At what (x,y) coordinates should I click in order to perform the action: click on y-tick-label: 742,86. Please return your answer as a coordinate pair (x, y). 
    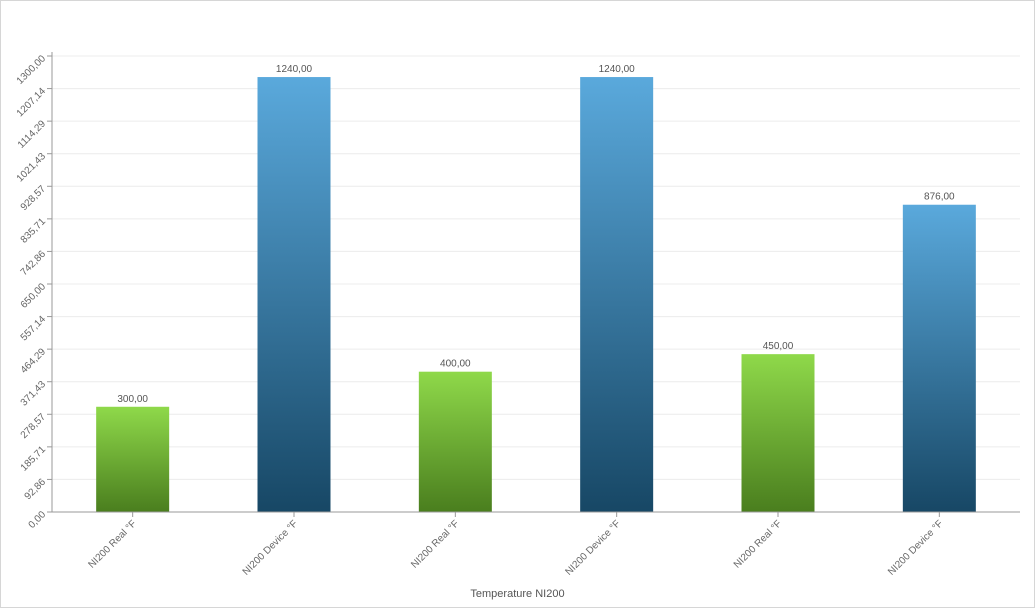
    Looking at the image, I should click on (34, 263).